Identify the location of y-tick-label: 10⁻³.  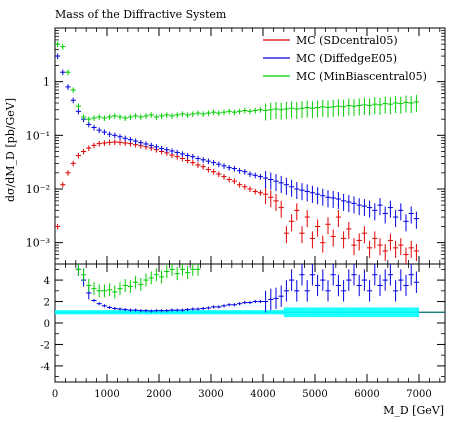
(38, 243).